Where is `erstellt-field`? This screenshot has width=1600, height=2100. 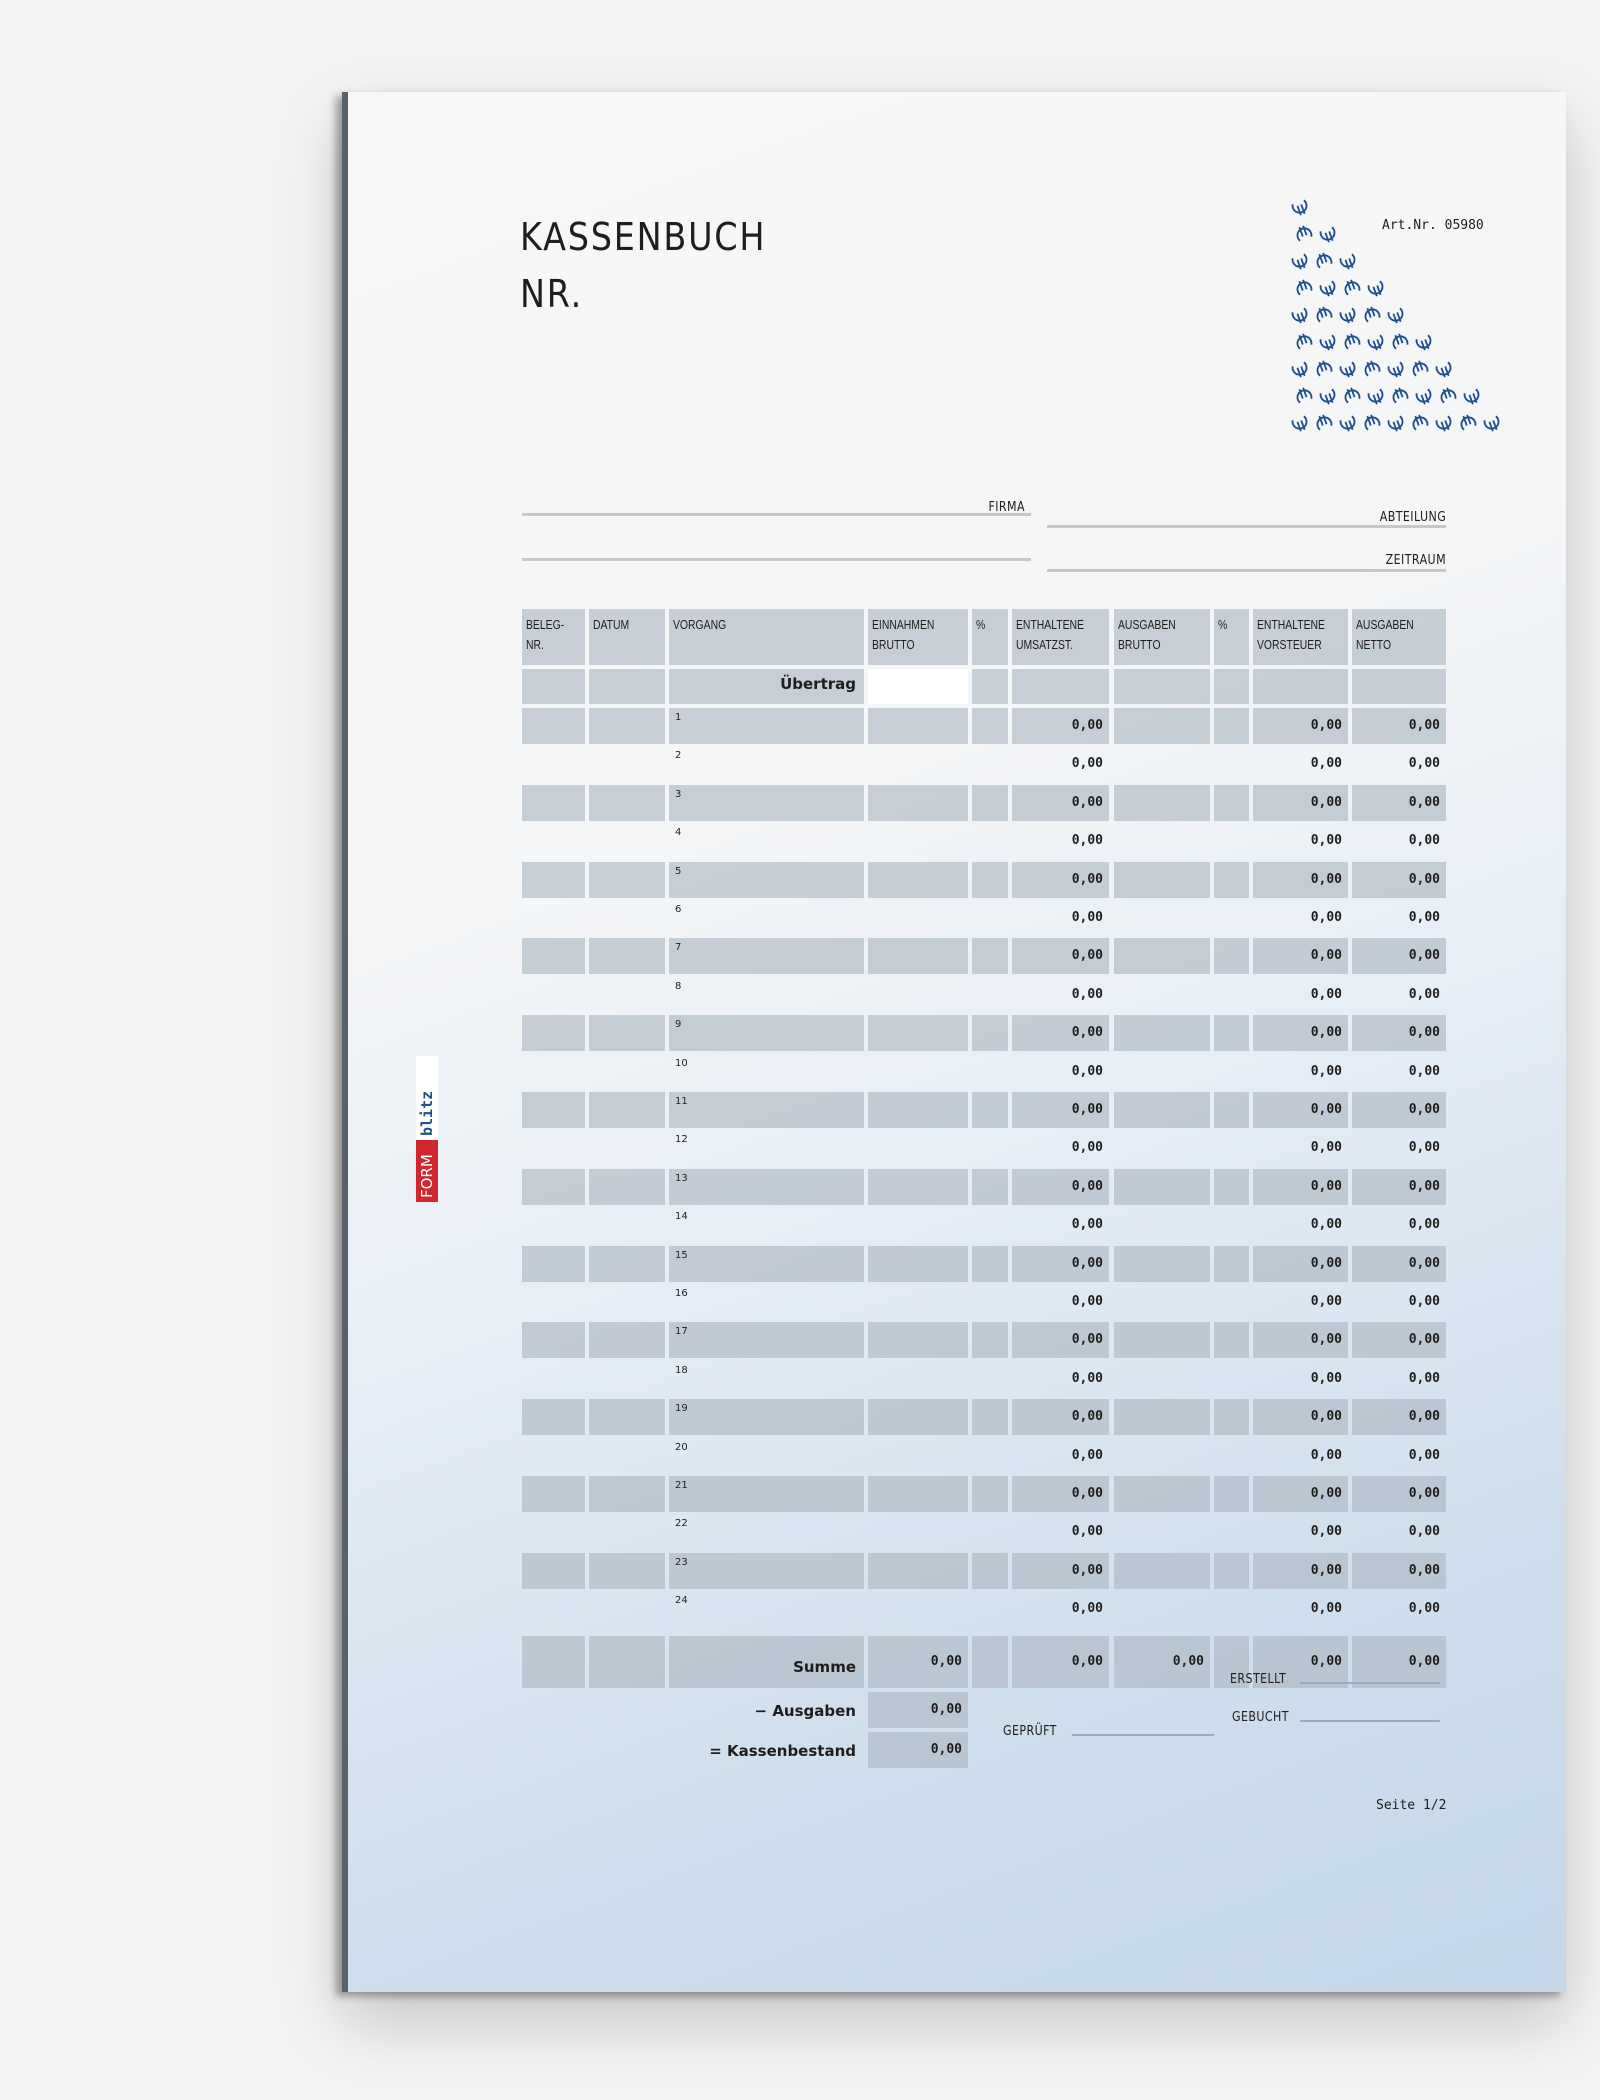 erstellt-field is located at coordinates (1370, 1683).